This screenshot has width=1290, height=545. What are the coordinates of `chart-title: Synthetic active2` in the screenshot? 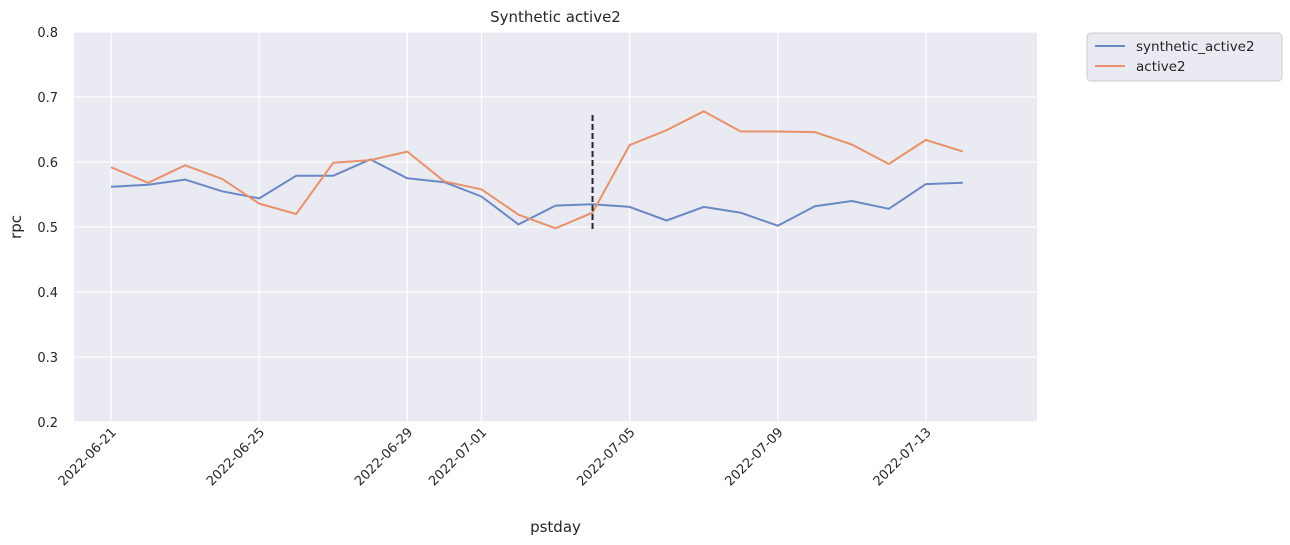 It's located at (555, 17).